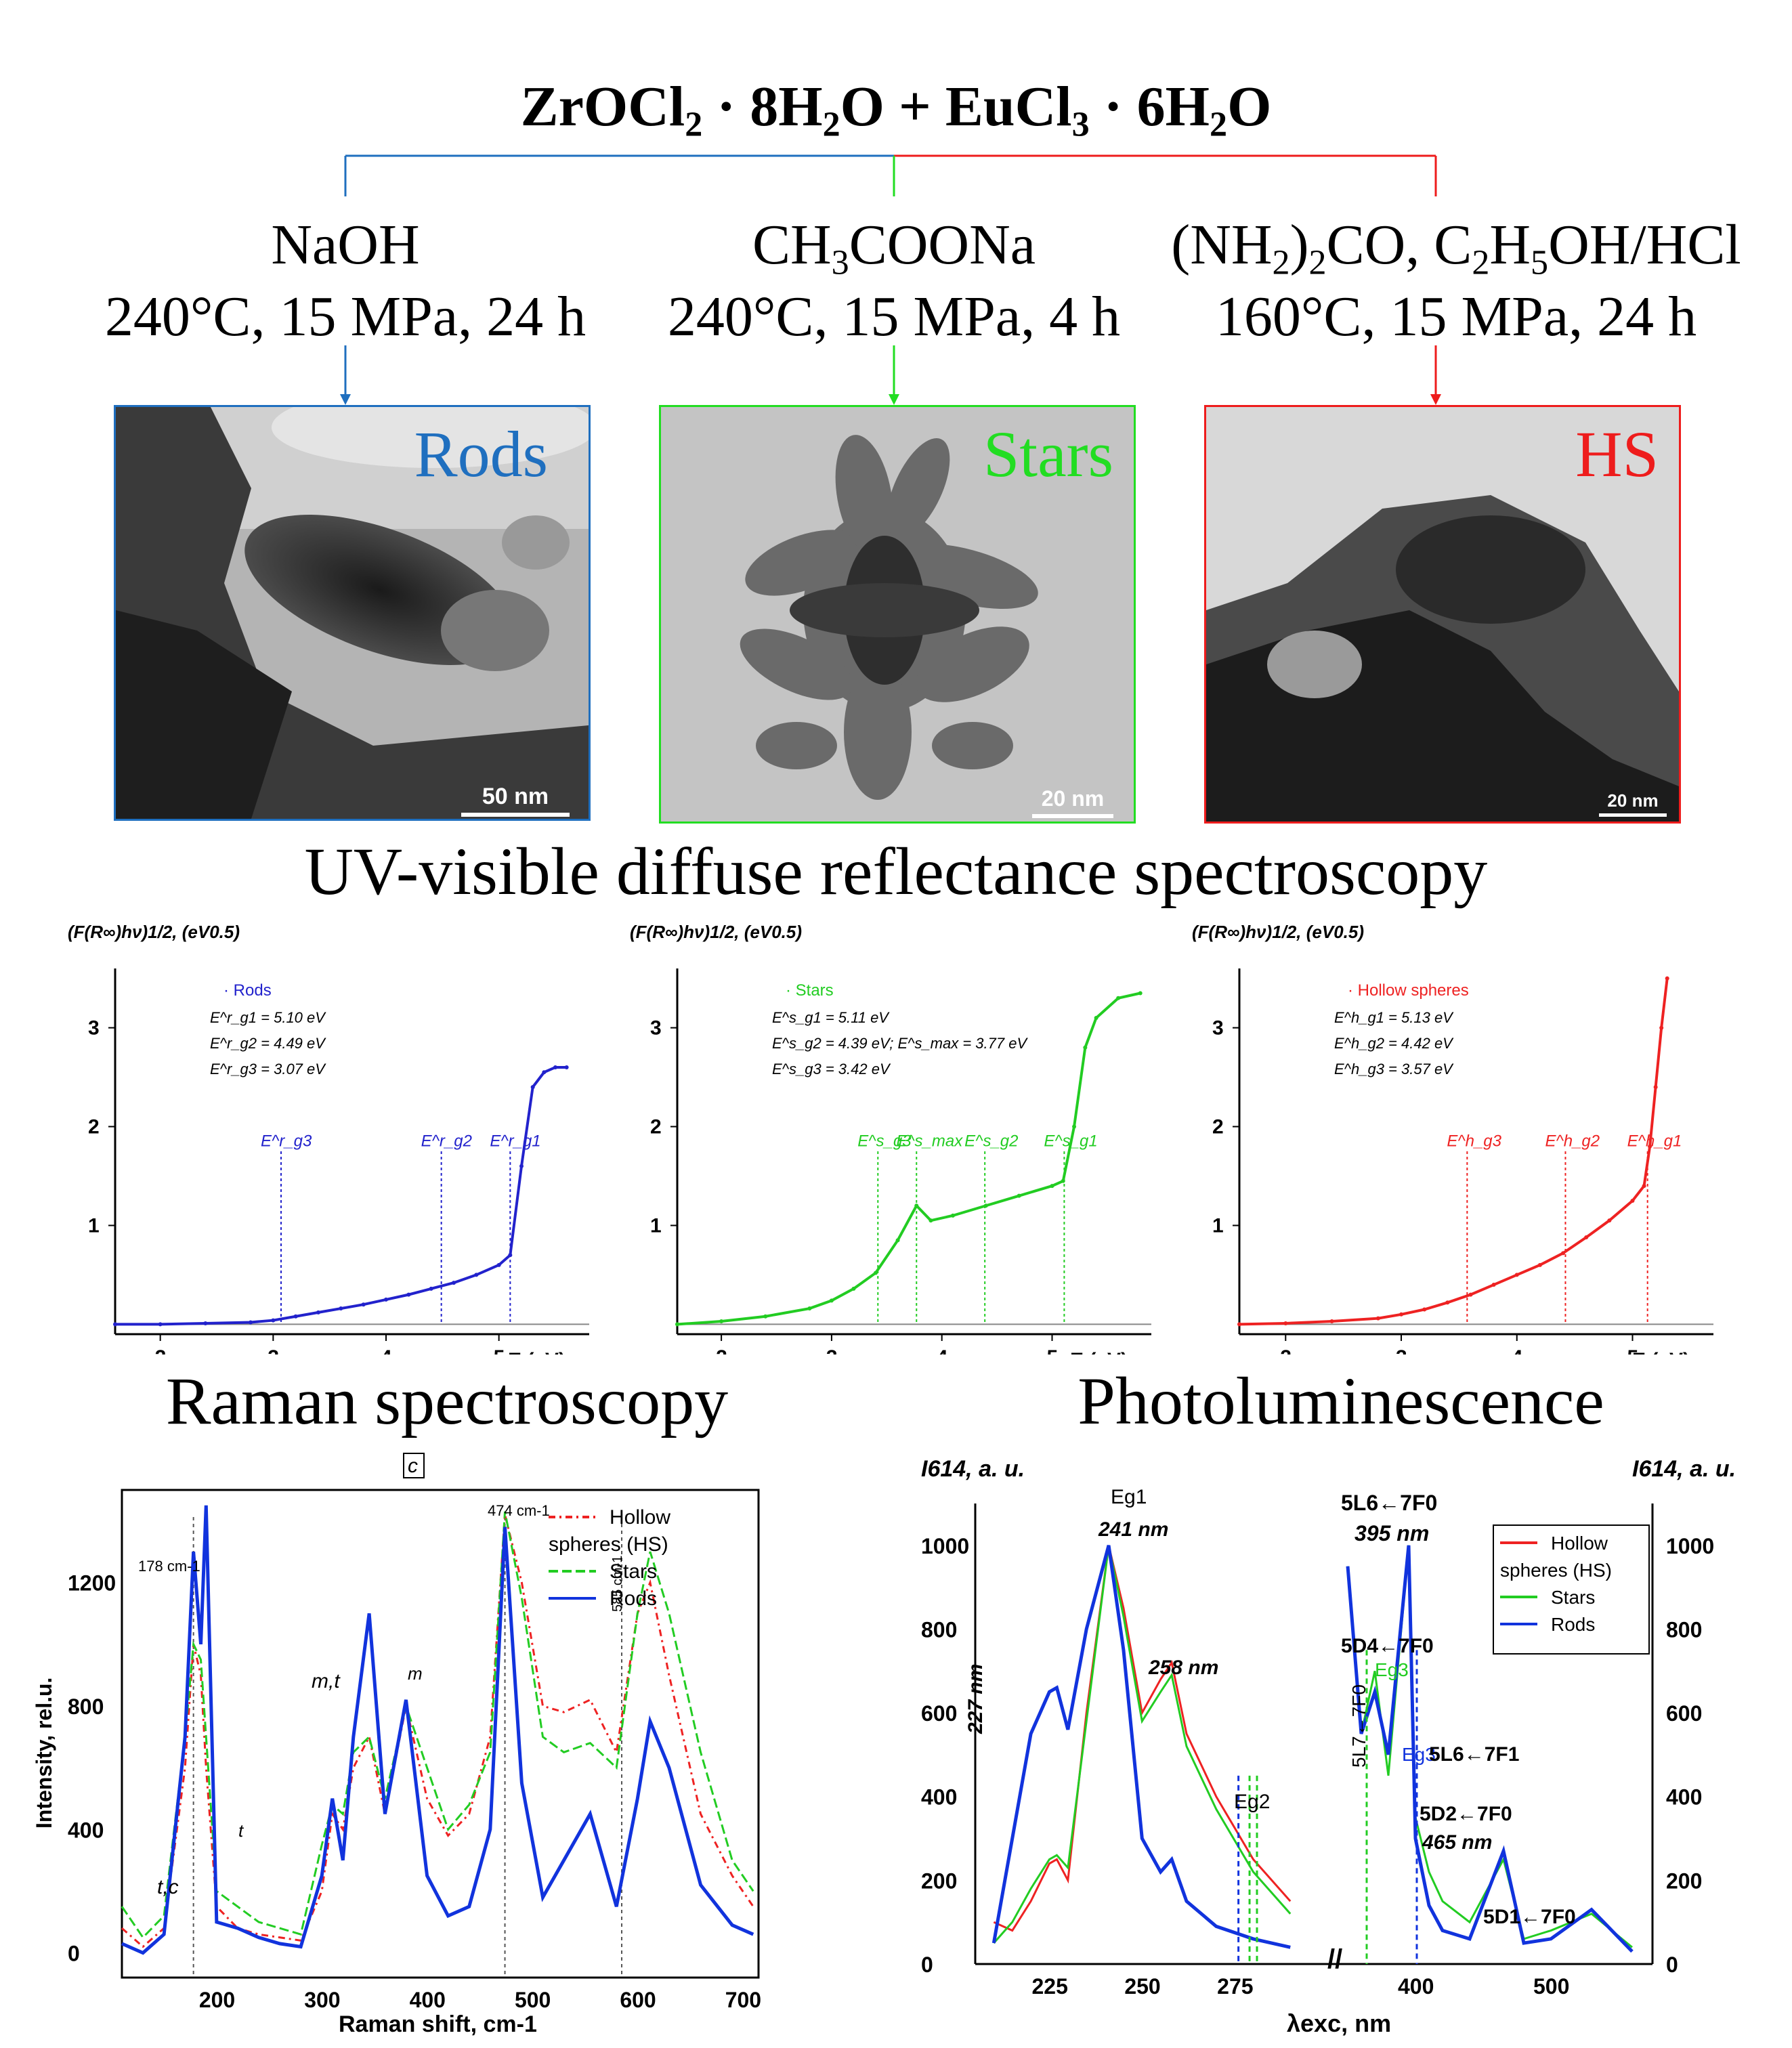 This screenshot has width=1792, height=2048. I want to click on annotation-box, so click(414, 1465).